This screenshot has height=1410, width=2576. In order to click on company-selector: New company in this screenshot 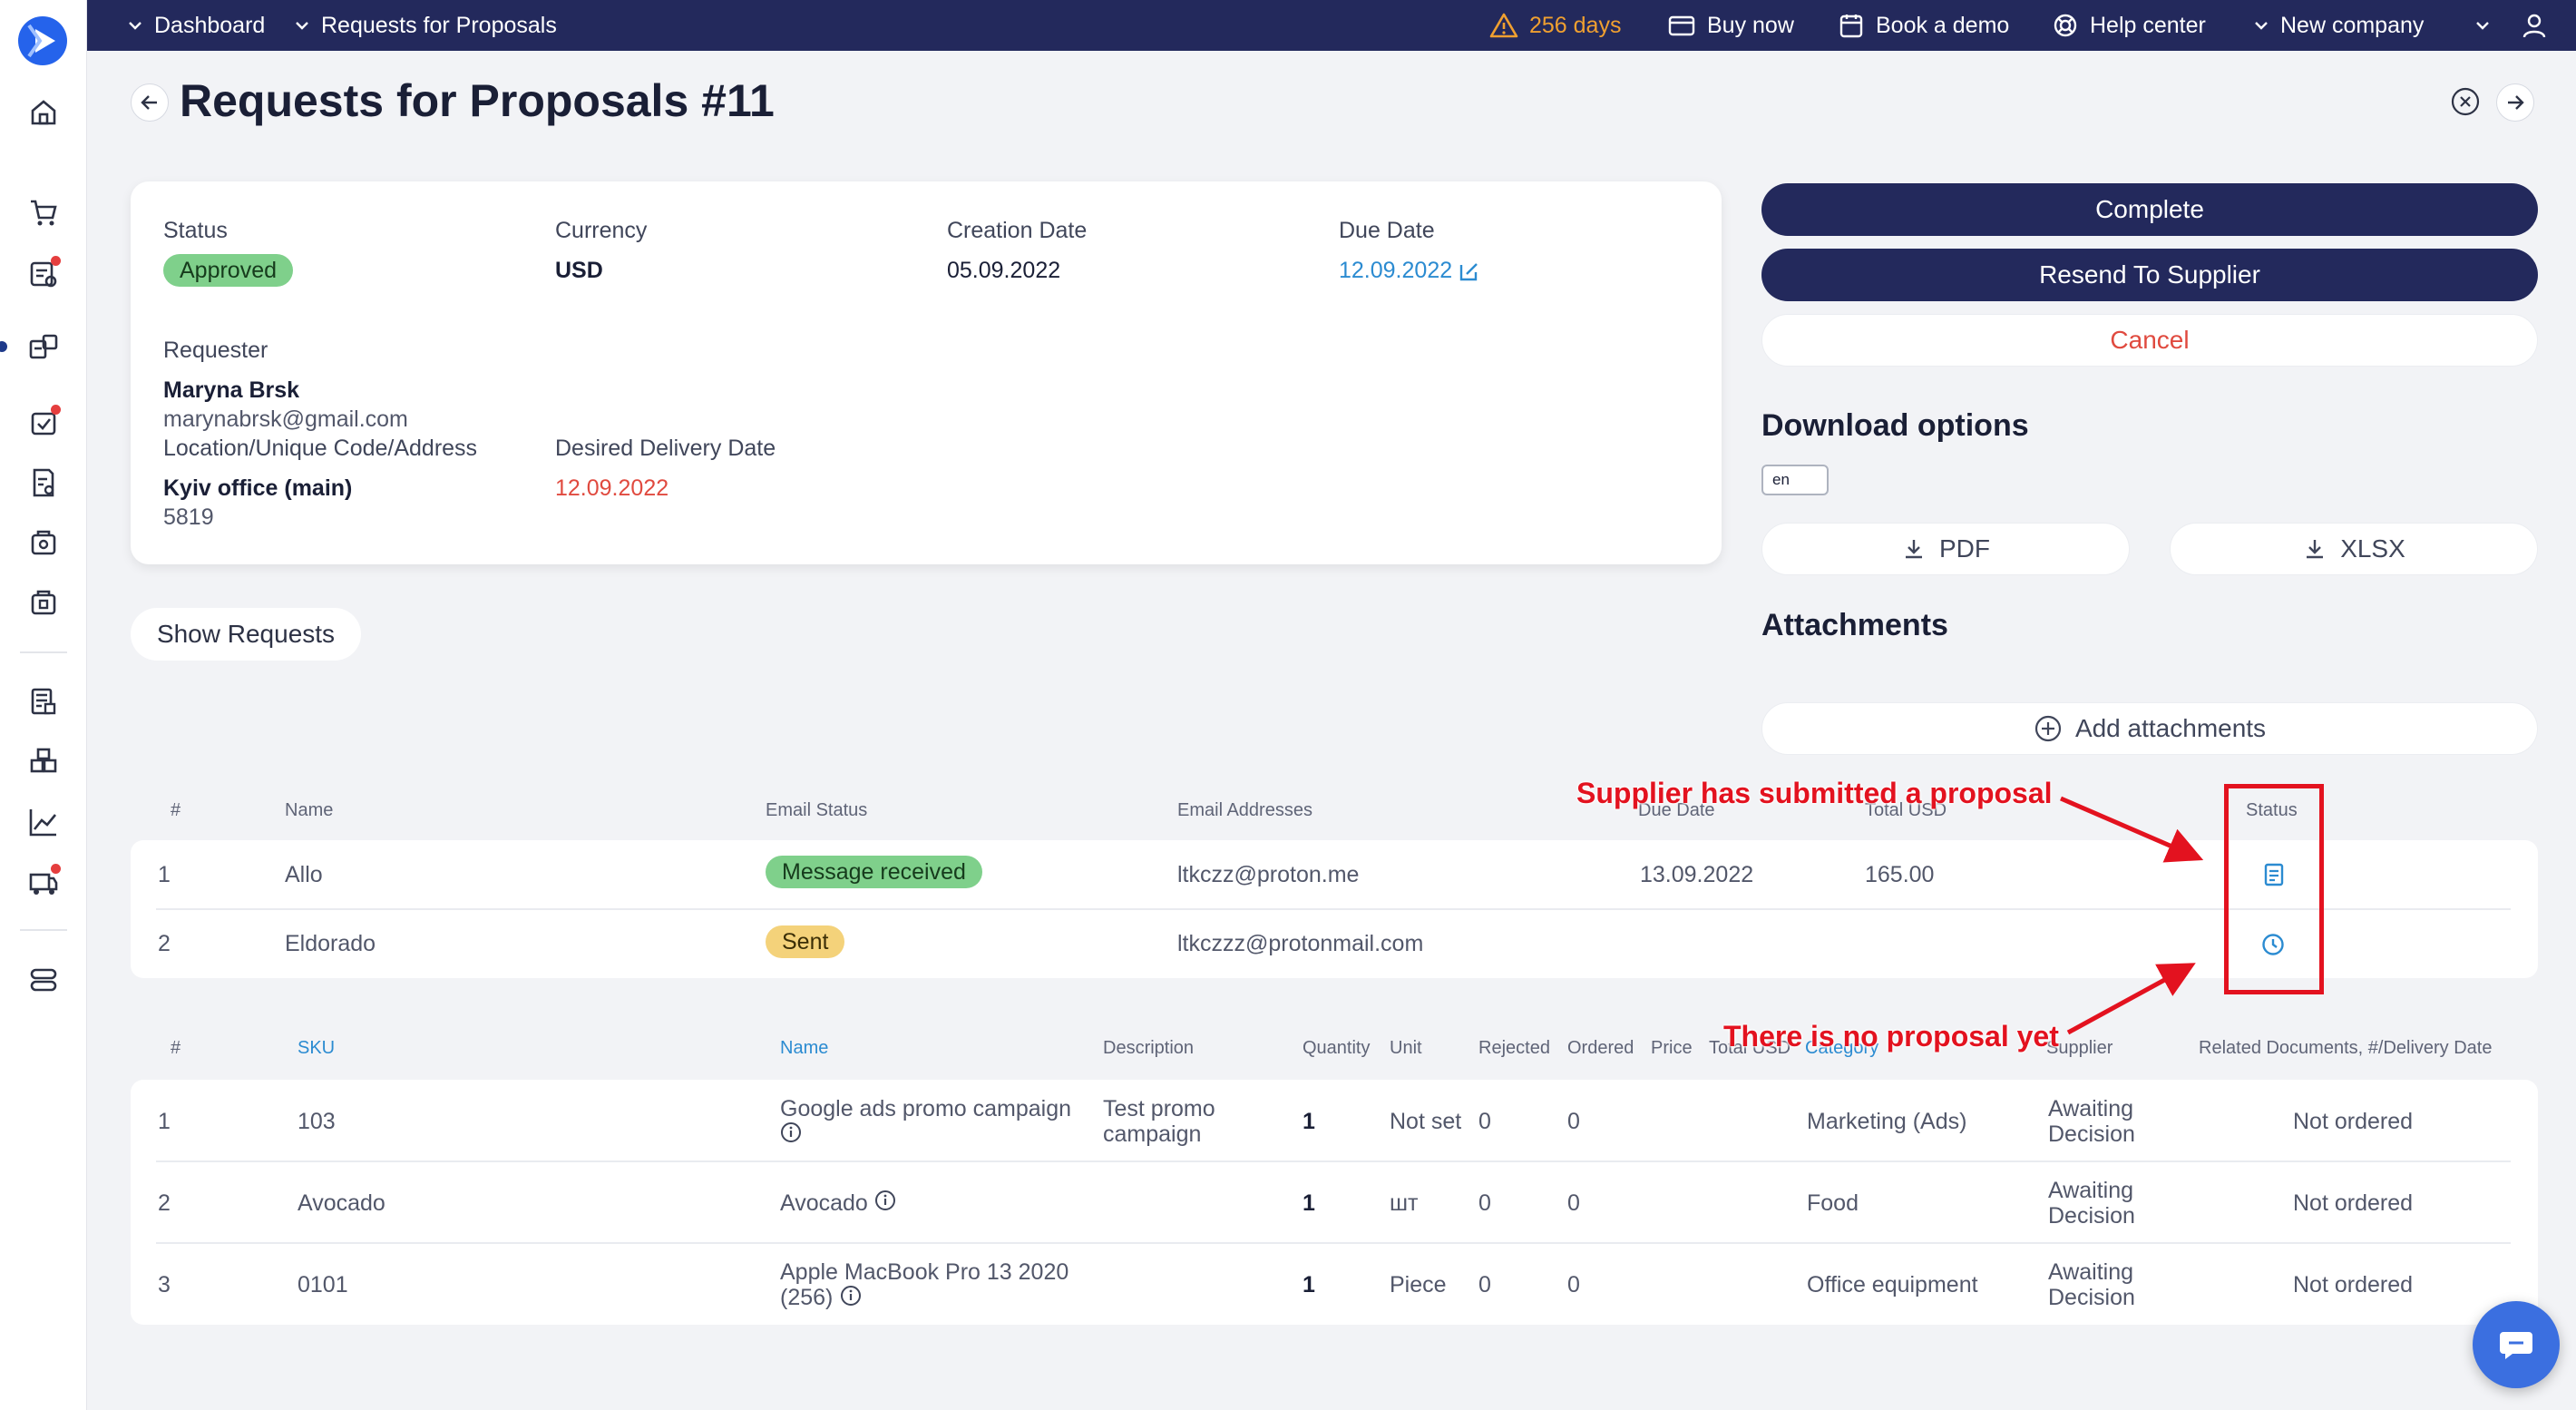, I will do `click(2338, 25)`.